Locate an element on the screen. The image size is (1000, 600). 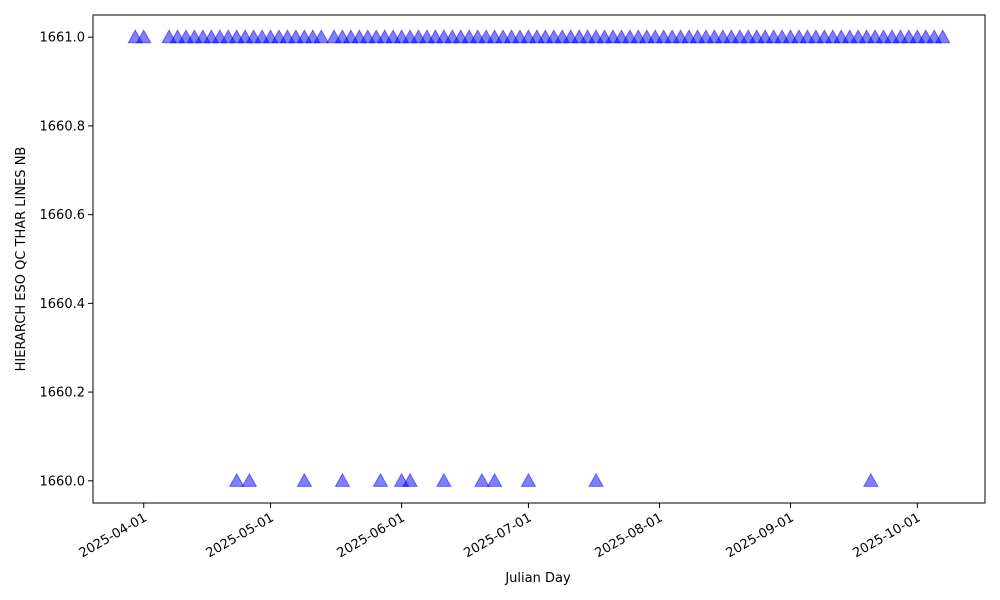
y-tick-label: 1660.2 is located at coordinates (63, 393).